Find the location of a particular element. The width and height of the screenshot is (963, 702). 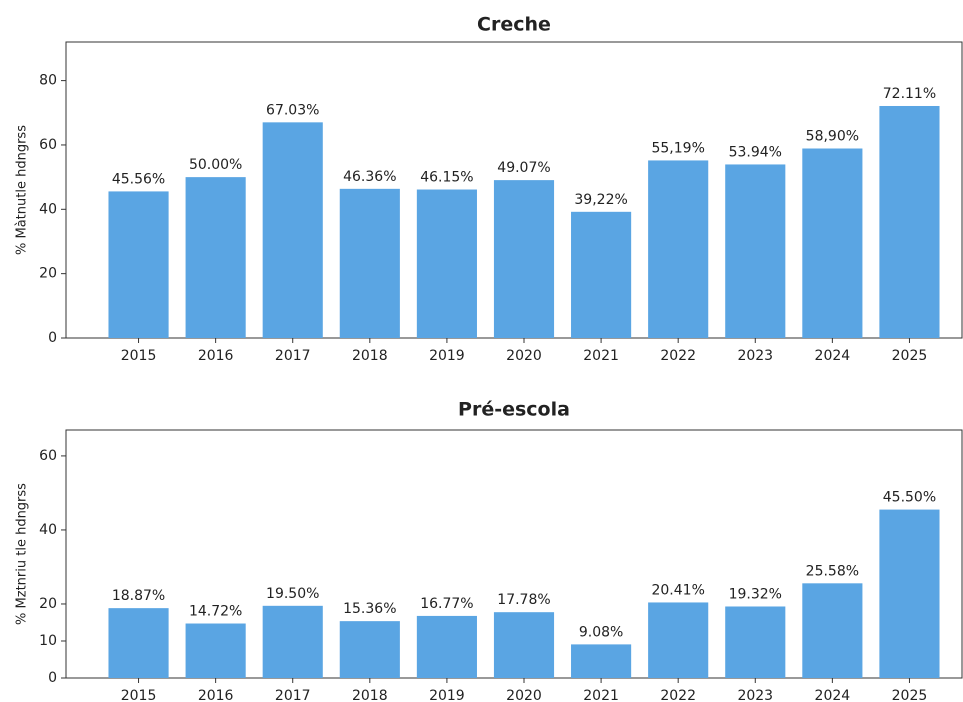

value-label: 16.77% is located at coordinates (446, 604).